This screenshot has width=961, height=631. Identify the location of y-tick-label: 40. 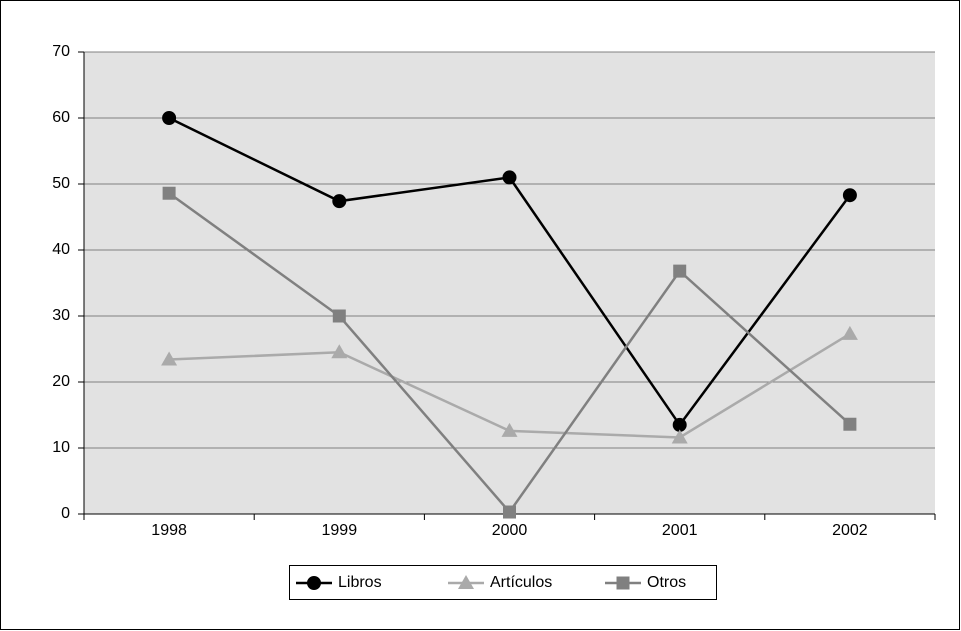
(61, 249).